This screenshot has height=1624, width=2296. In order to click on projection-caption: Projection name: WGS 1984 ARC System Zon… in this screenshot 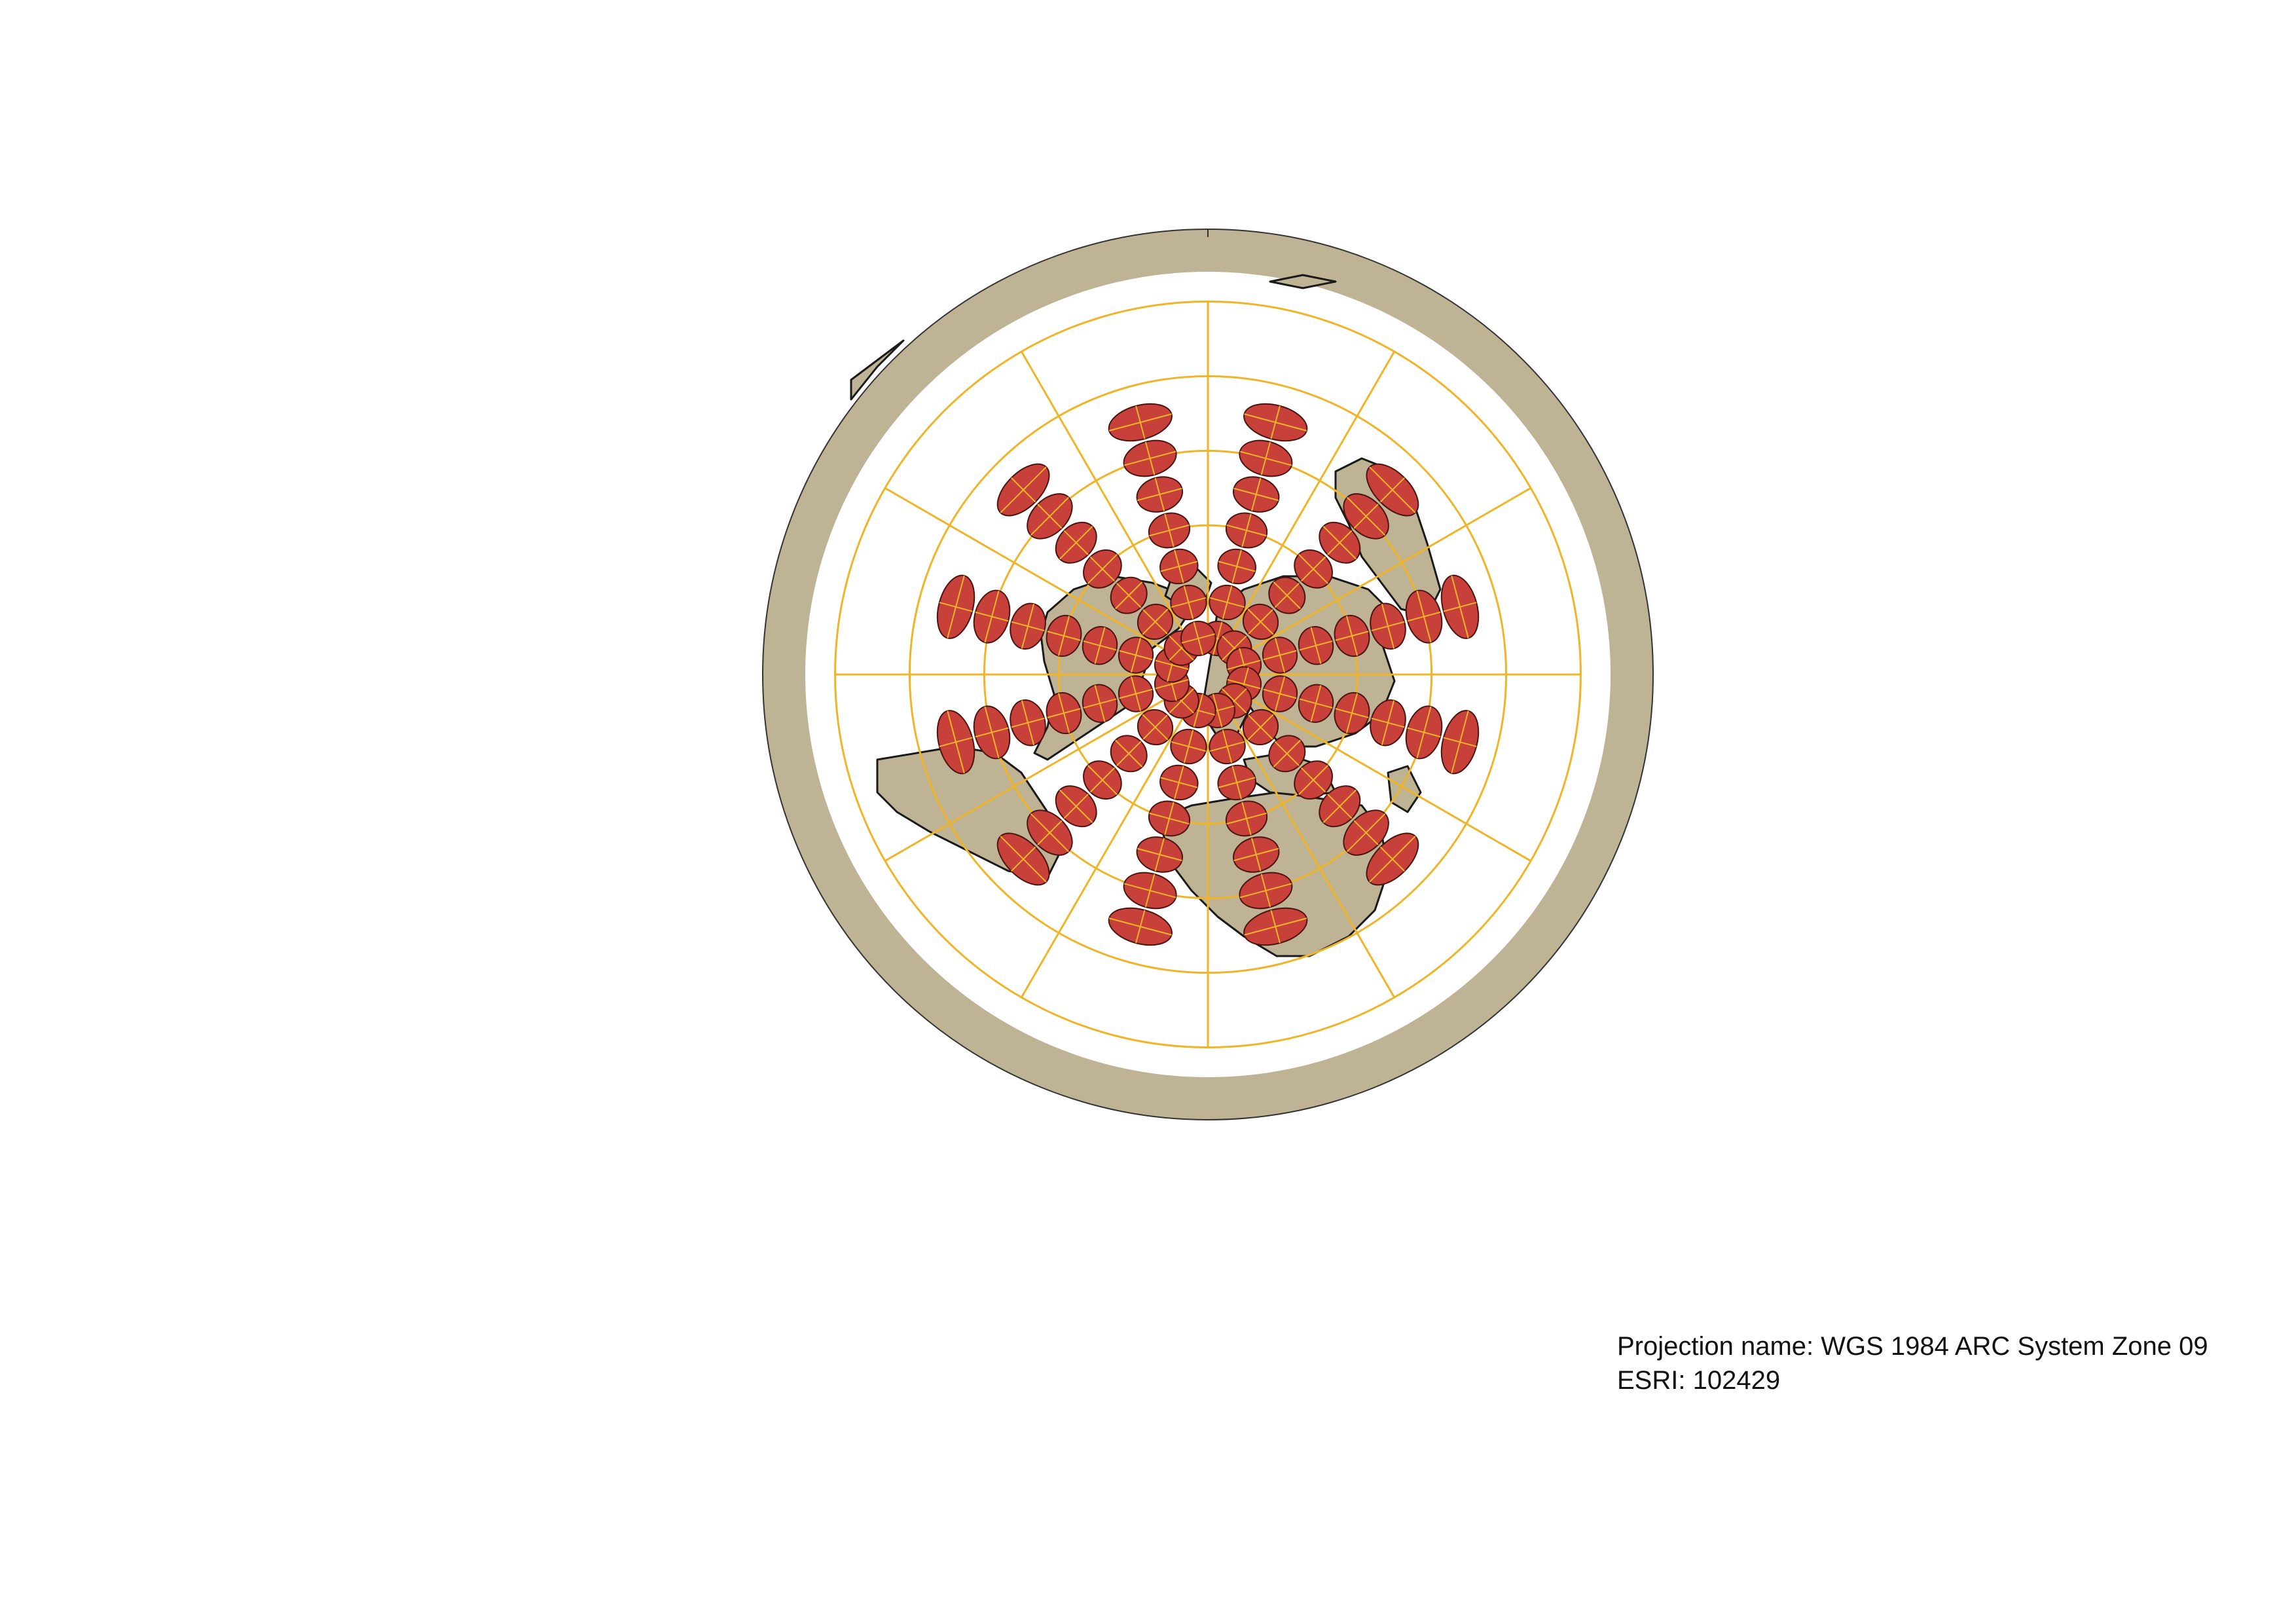, I will do `click(1912, 1363)`.